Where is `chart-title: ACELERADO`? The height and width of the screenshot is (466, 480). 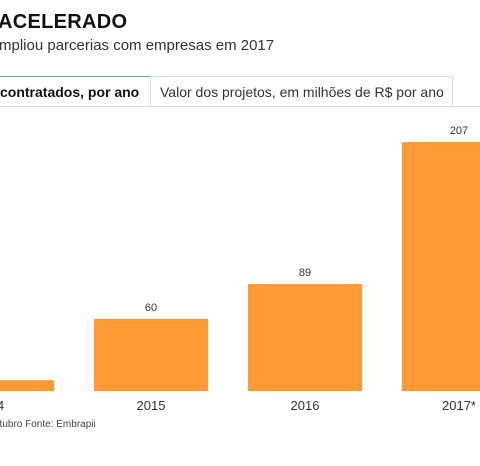 chart-title: ACELERADO is located at coordinates (64, 22).